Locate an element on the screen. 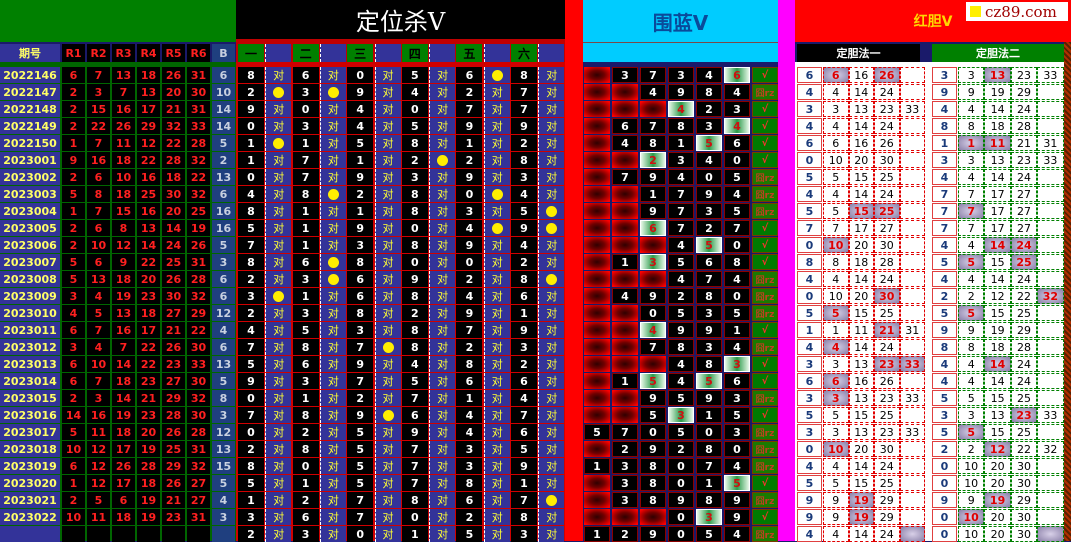 The width and height of the screenshot is (1071, 542). m2-num-cell: 29 is located at coordinates (1024, 92).